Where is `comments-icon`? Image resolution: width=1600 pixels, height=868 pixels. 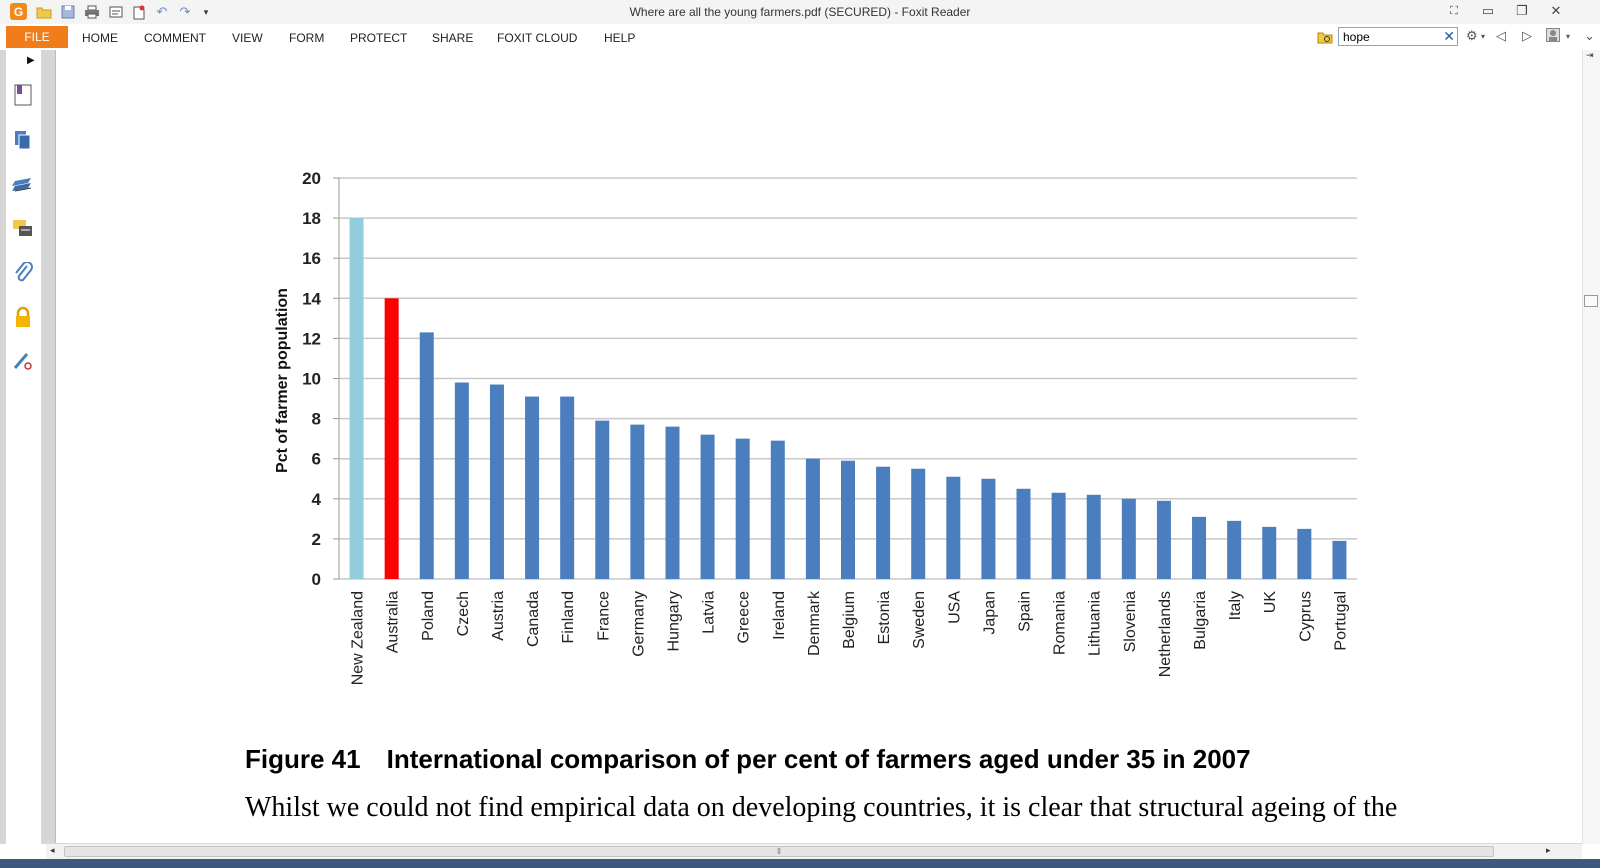
comments-icon is located at coordinates (23, 229).